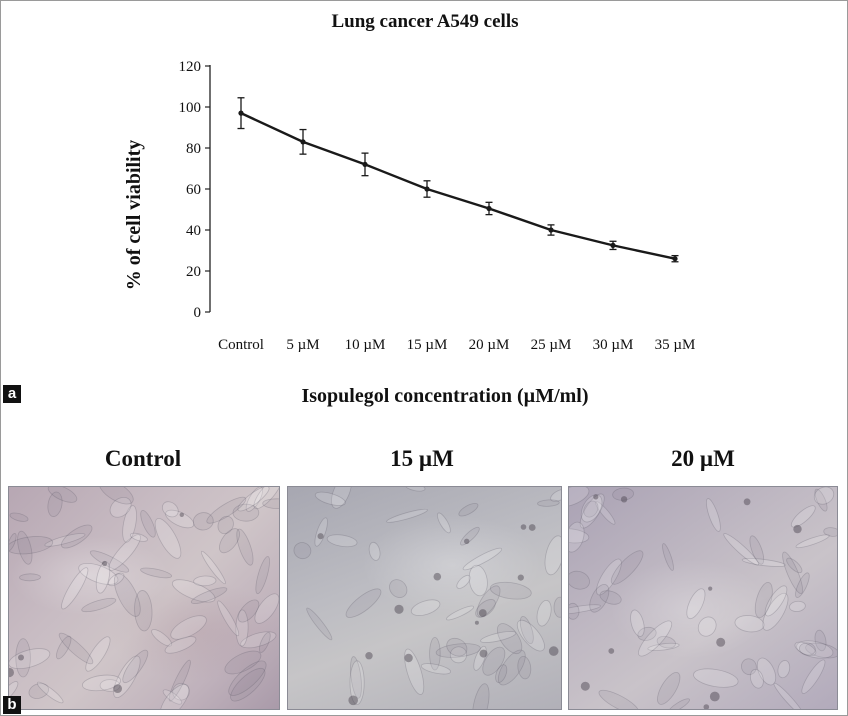  What do you see at coordinates (190, 108) in the screenshot?
I see `y-tick-label: 100` at bounding box center [190, 108].